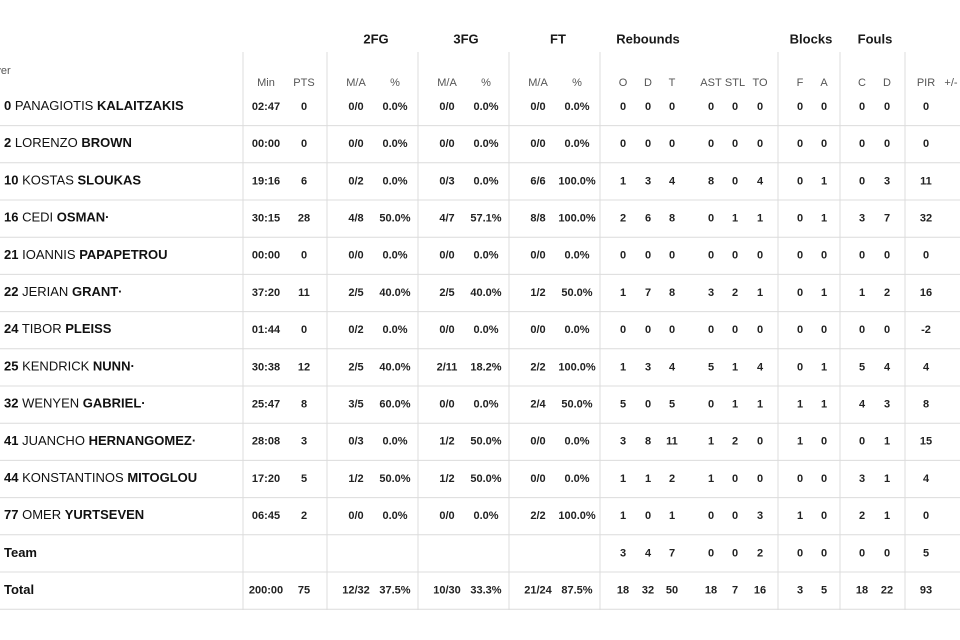  What do you see at coordinates (862, 591) in the screenshot?
I see `stat-cell: 18` at bounding box center [862, 591].